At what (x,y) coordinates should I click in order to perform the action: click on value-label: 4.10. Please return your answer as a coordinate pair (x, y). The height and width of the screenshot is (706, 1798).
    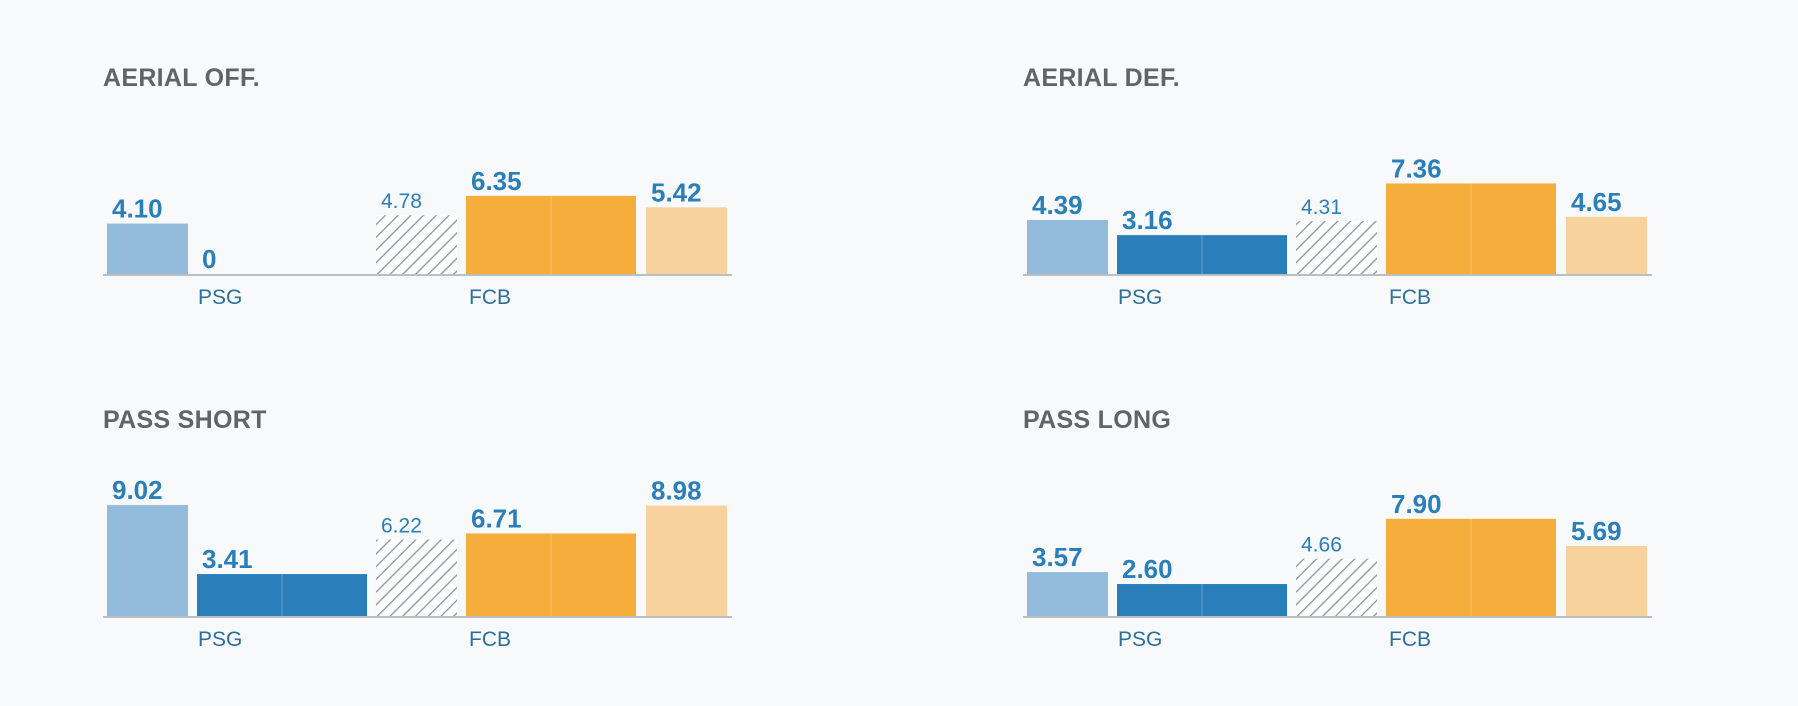
    Looking at the image, I should click on (137, 209).